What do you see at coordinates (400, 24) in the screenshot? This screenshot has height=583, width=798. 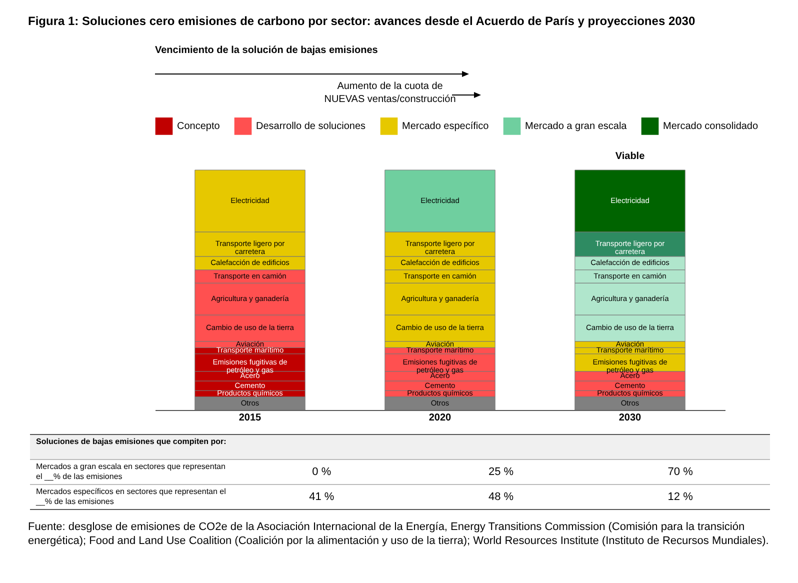 I see `chart-title: Figura 1: Soluciones cero emisiones de carbono por sector: avances desde el Acuerdo de París y proyecciones 2030` at bounding box center [400, 24].